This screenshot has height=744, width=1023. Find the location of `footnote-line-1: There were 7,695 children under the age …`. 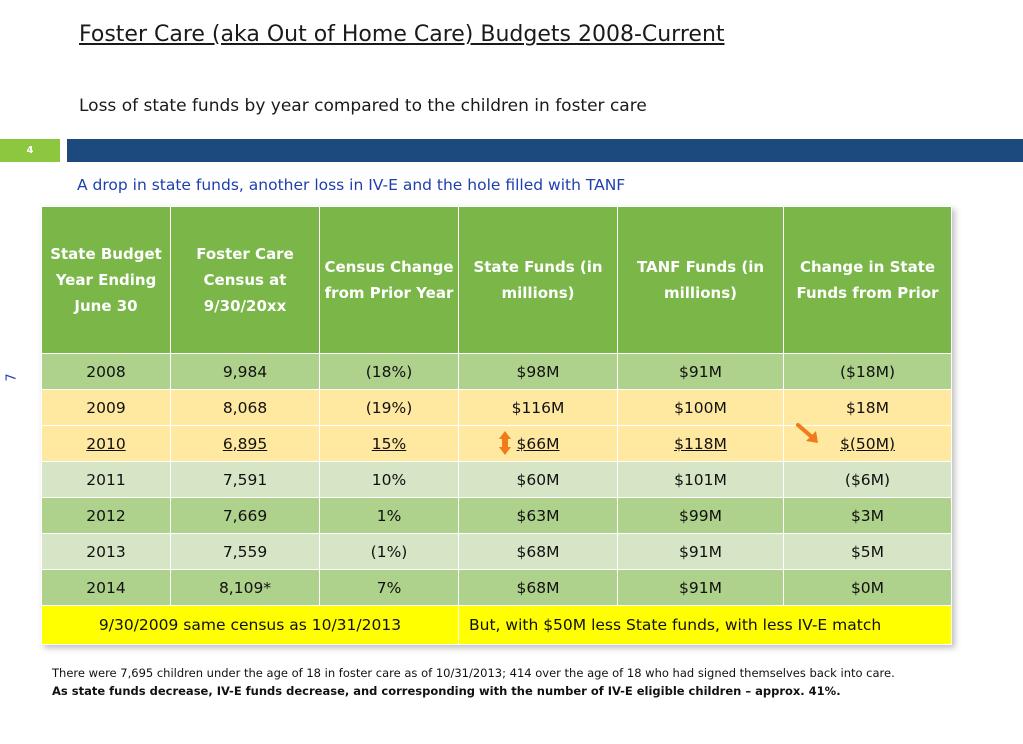

footnote-line-1: There were 7,695 children under the age … is located at coordinates (473, 673).